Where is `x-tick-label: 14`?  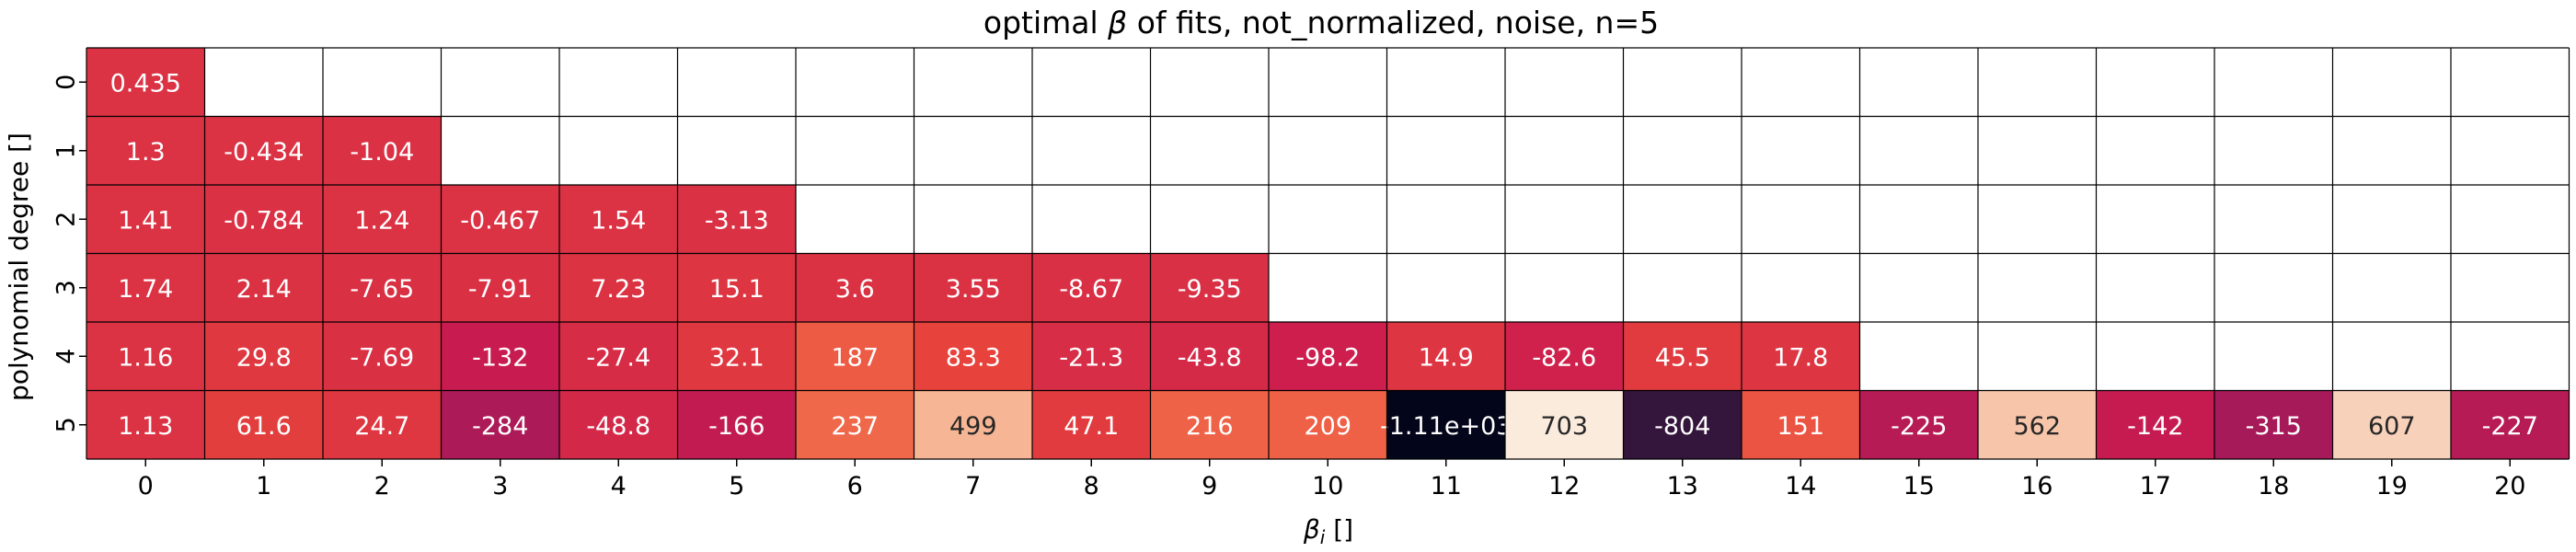
x-tick-label: 14 is located at coordinates (1800, 486).